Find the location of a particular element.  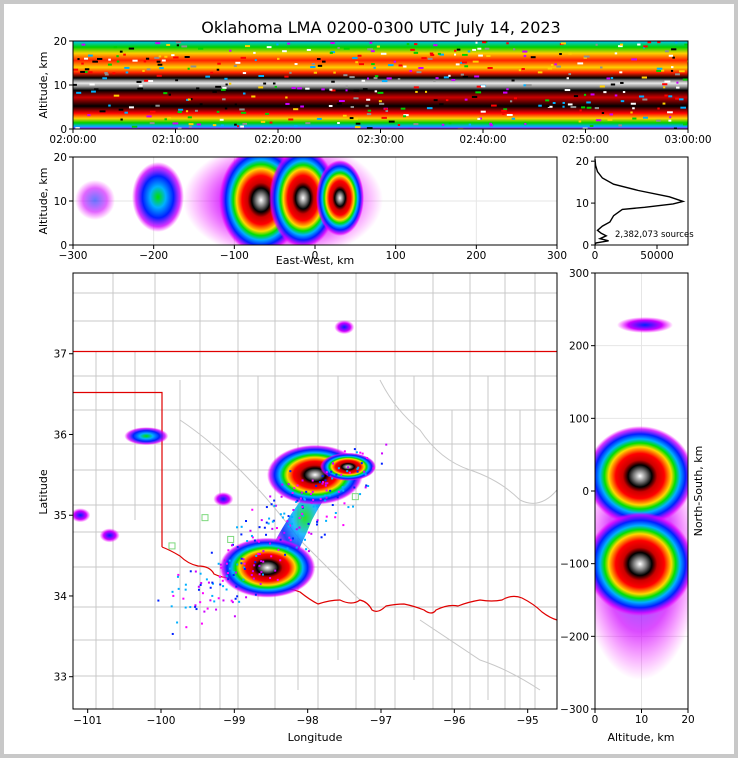

plan-view-xtick-label: −97 is located at coordinates (381, 721).